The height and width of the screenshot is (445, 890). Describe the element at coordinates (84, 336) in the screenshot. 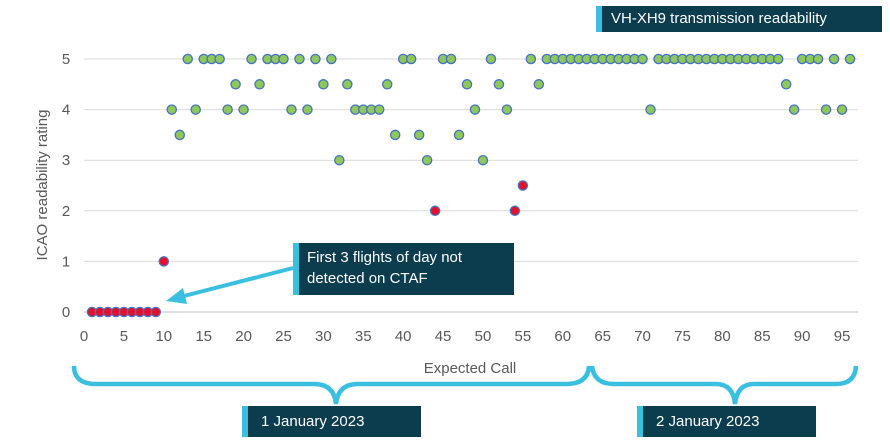

I see `x-tick-label: 0` at that location.